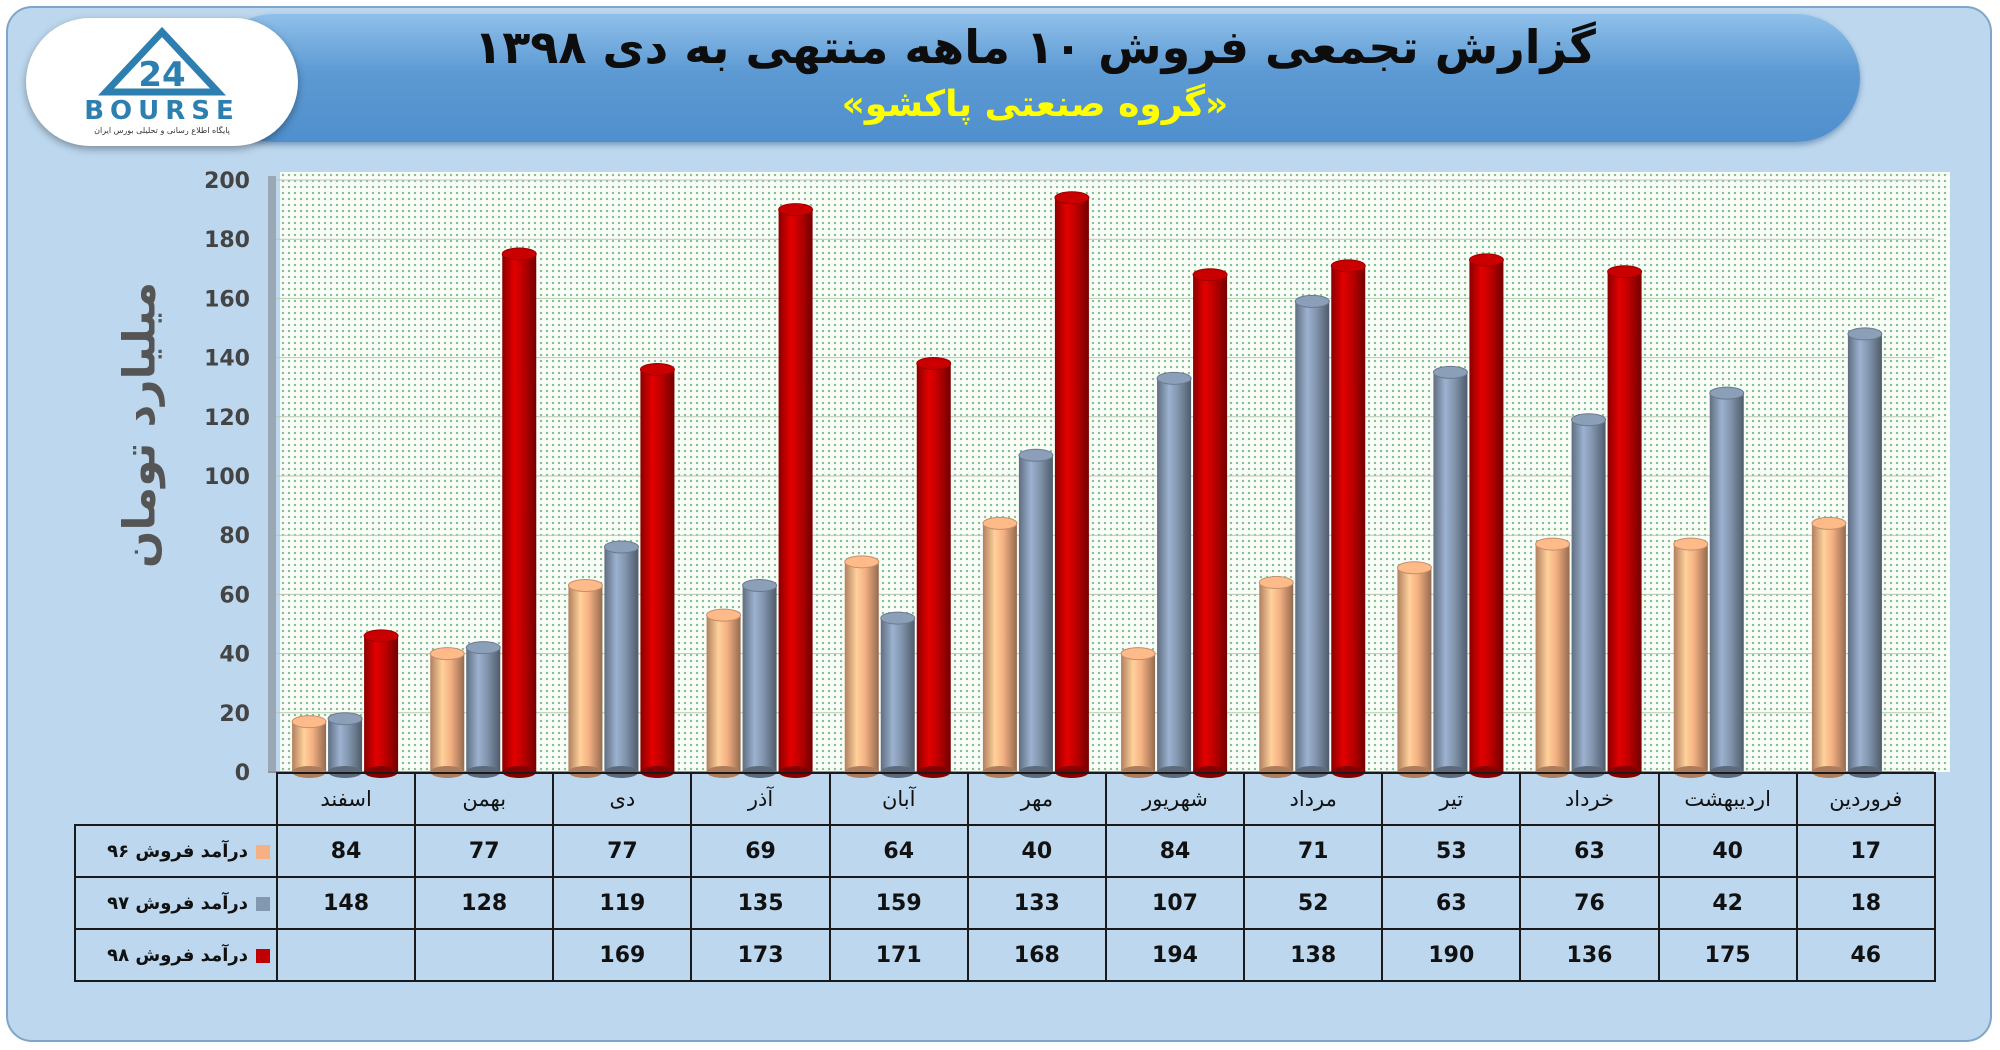 The width and height of the screenshot is (2000, 1050). Describe the element at coordinates (1451, 851) in the screenshot. I see `data-label: 53` at that location.